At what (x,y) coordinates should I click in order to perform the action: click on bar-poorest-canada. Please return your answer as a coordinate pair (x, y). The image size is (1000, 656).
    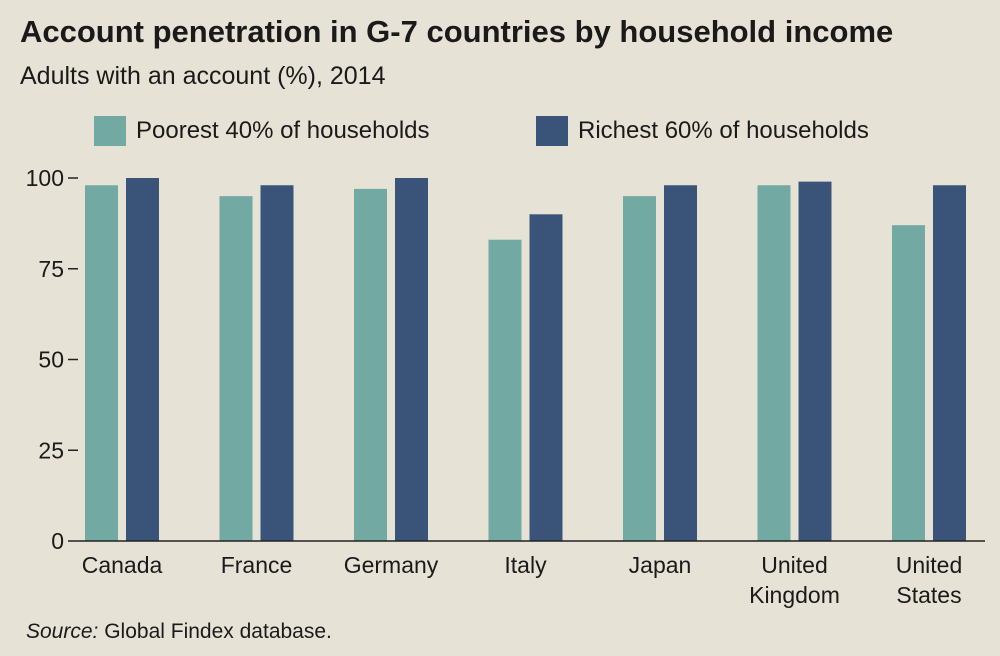
    Looking at the image, I should click on (101, 363).